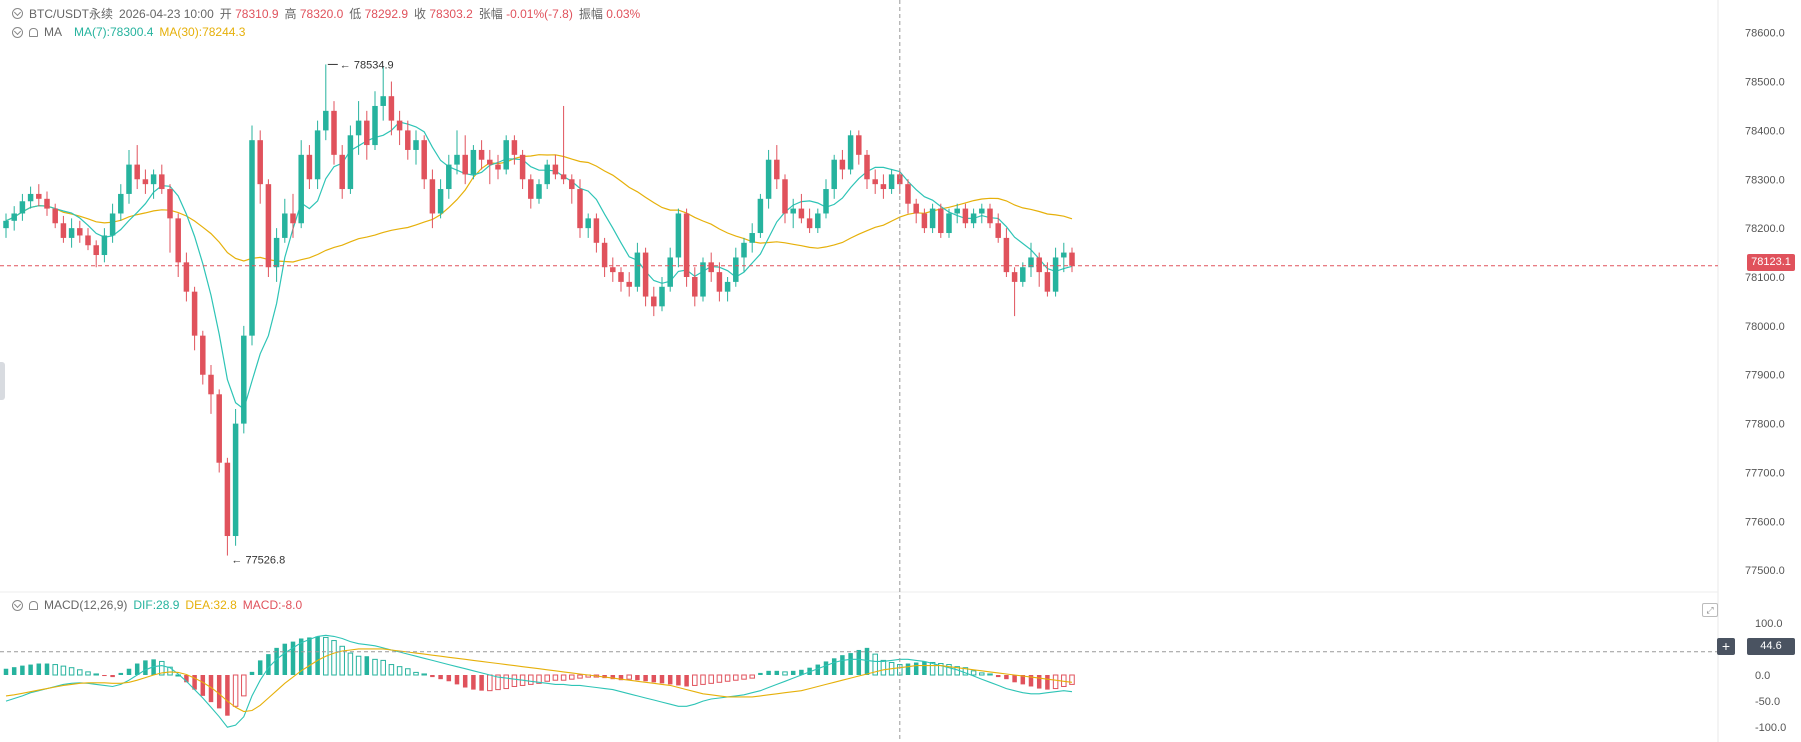  Describe the element at coordinates (2, 381) in the screenshot. I see `sidebar-toggle-handle` at that location.